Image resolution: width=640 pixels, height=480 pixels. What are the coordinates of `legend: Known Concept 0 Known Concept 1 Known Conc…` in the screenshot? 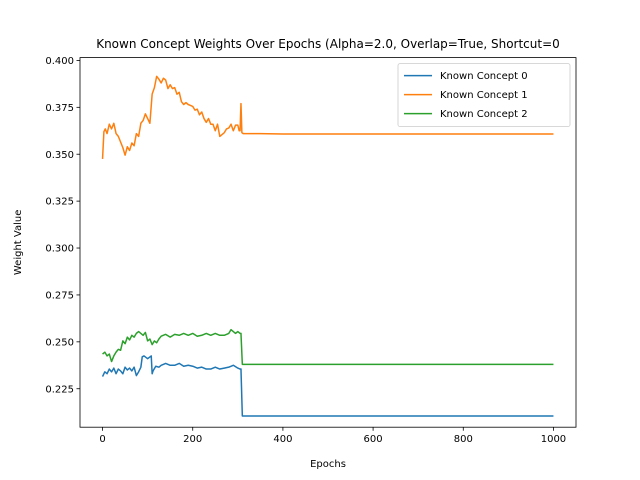 It's located at (484, 95).